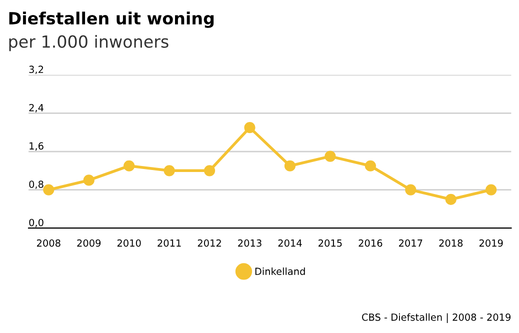 The image size is (519, 333). Describe the element at coordinates (89, 243) in the screenshot. I see `x-tick-label: 2009` at that location.